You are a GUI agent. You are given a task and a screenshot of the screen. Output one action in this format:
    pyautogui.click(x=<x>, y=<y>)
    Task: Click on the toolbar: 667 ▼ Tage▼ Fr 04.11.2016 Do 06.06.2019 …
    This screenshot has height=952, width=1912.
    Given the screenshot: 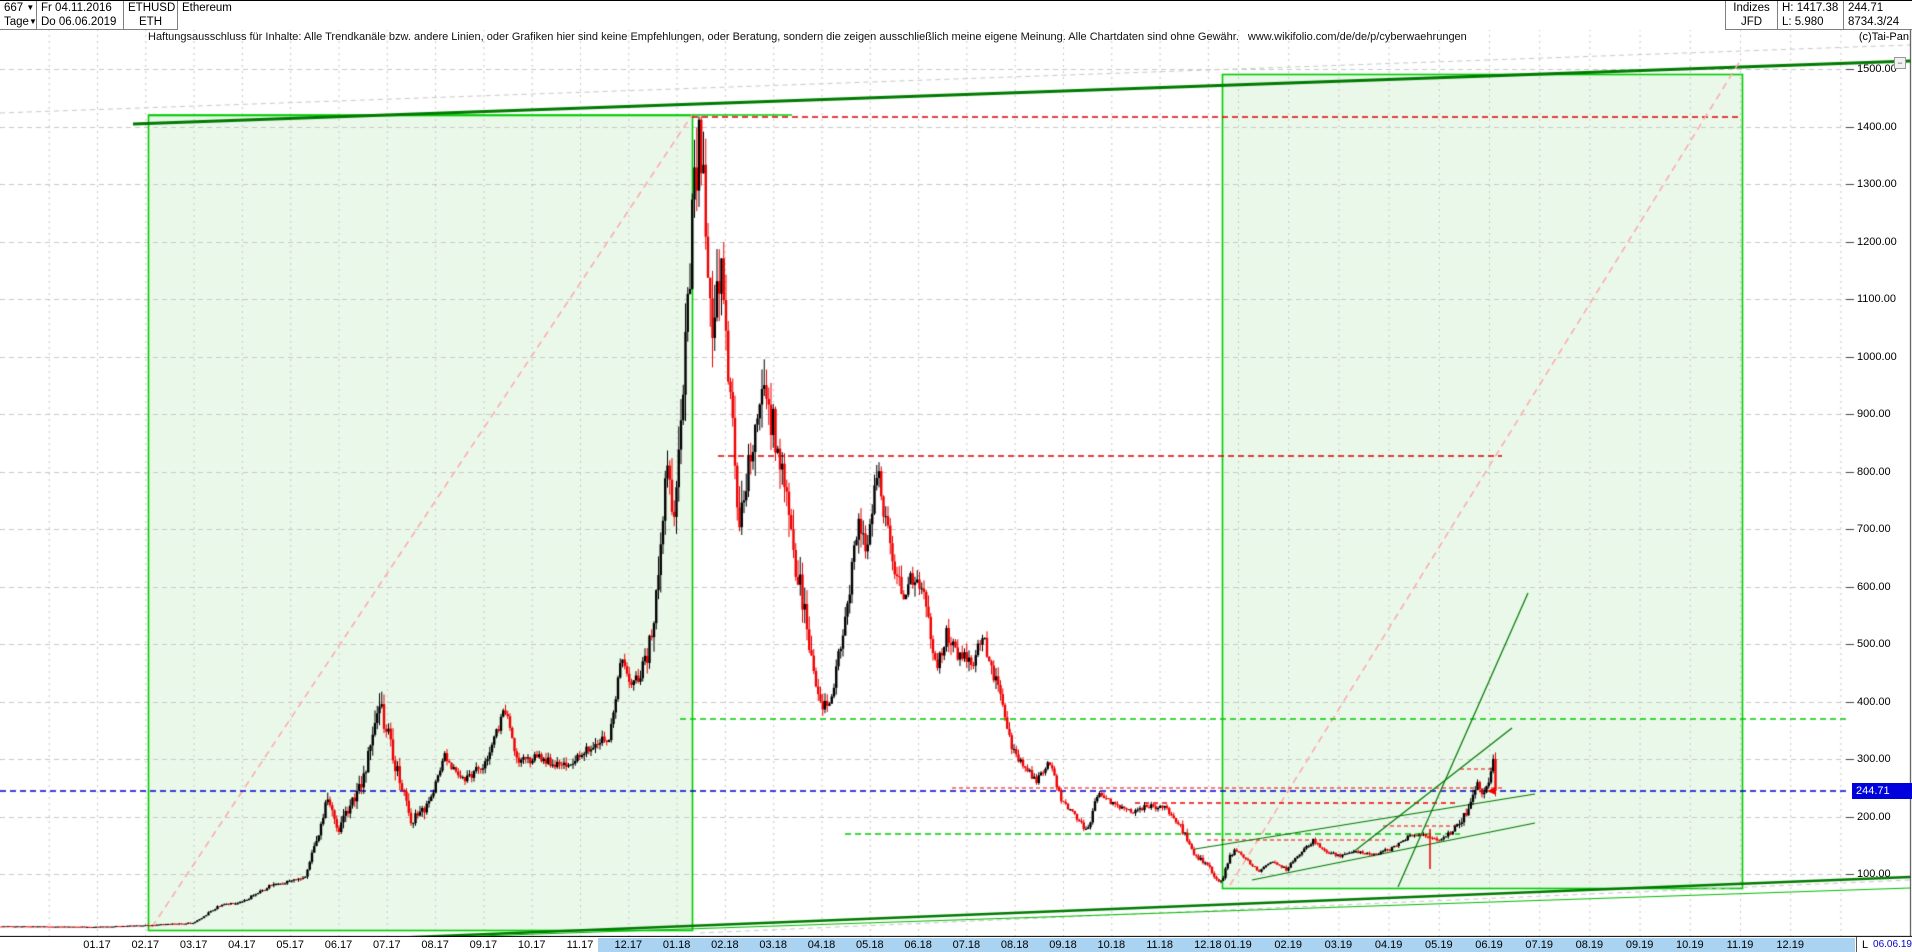 What is the action you would take?
    pyautogui.click(x=956, y=15)
    